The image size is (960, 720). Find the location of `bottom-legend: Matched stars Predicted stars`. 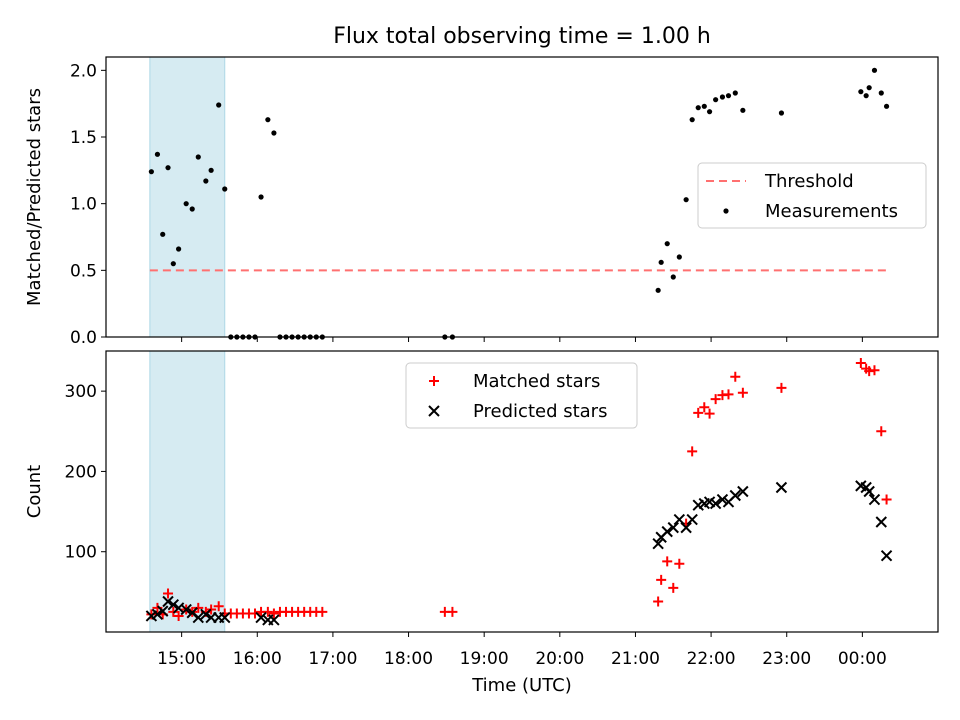

bottom-legend: Matched stars Predicted stars is located at coordinates (521, 395).